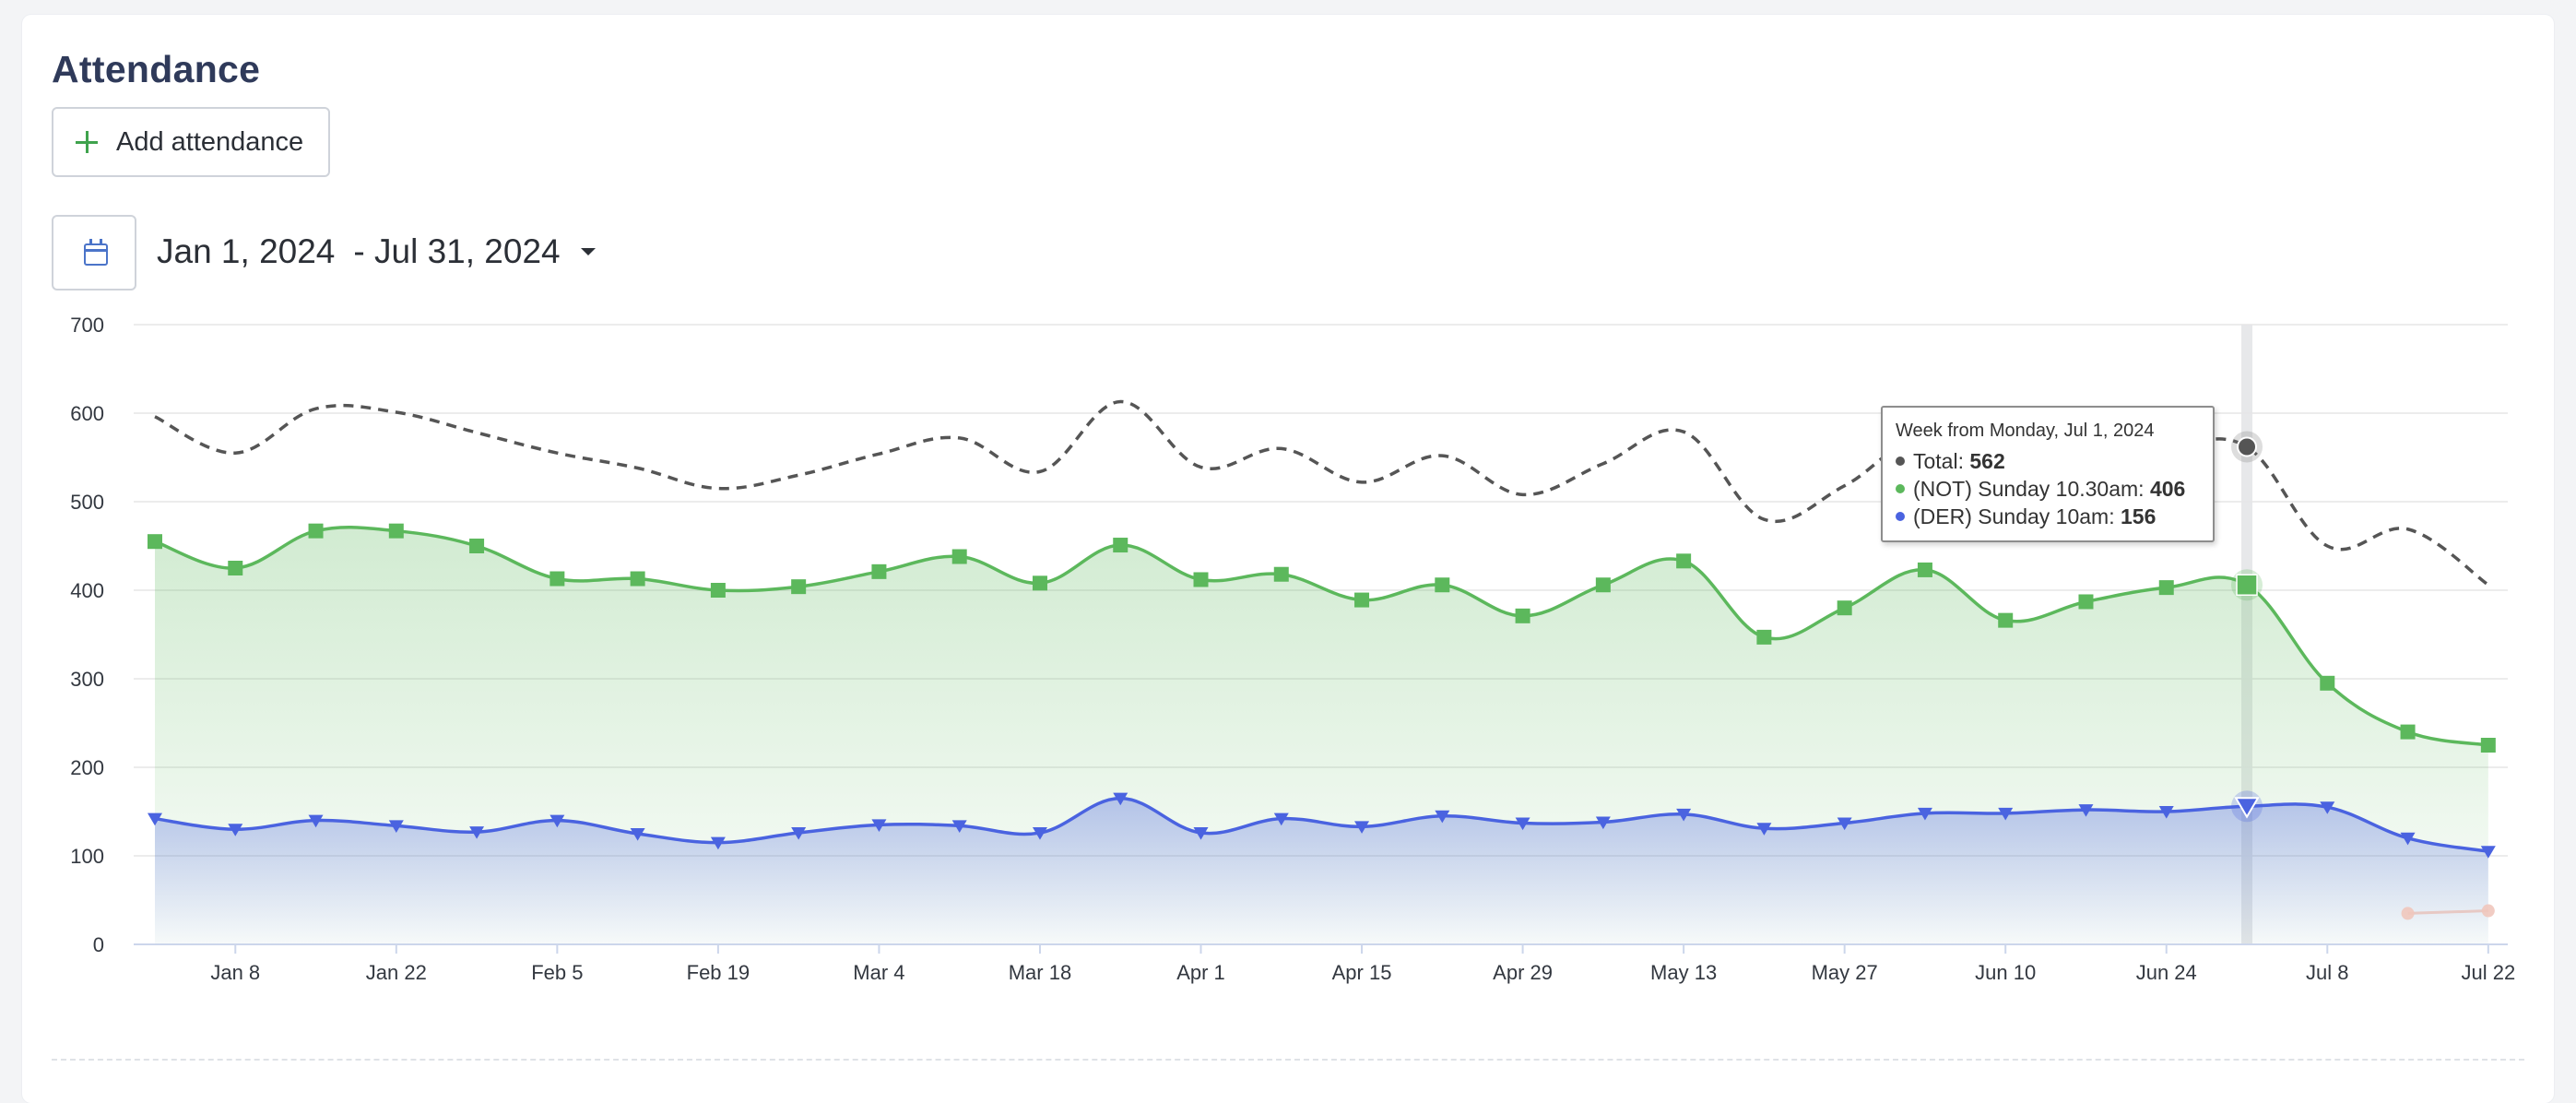 This screenshot has height=1103, width=2576. Describe the element at coordinates (2166, 972) in the screenshot. I see `x-tick-label: Jun 24` at that location.